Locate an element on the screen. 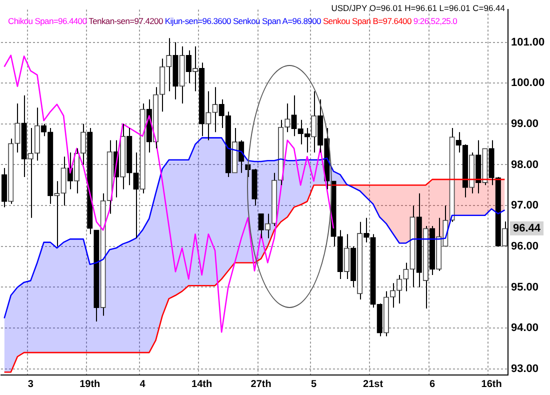 The height and width of the screenshot is (395, 550). annotation: 9:26,52,25.0 is located at coordinates (435, 21).